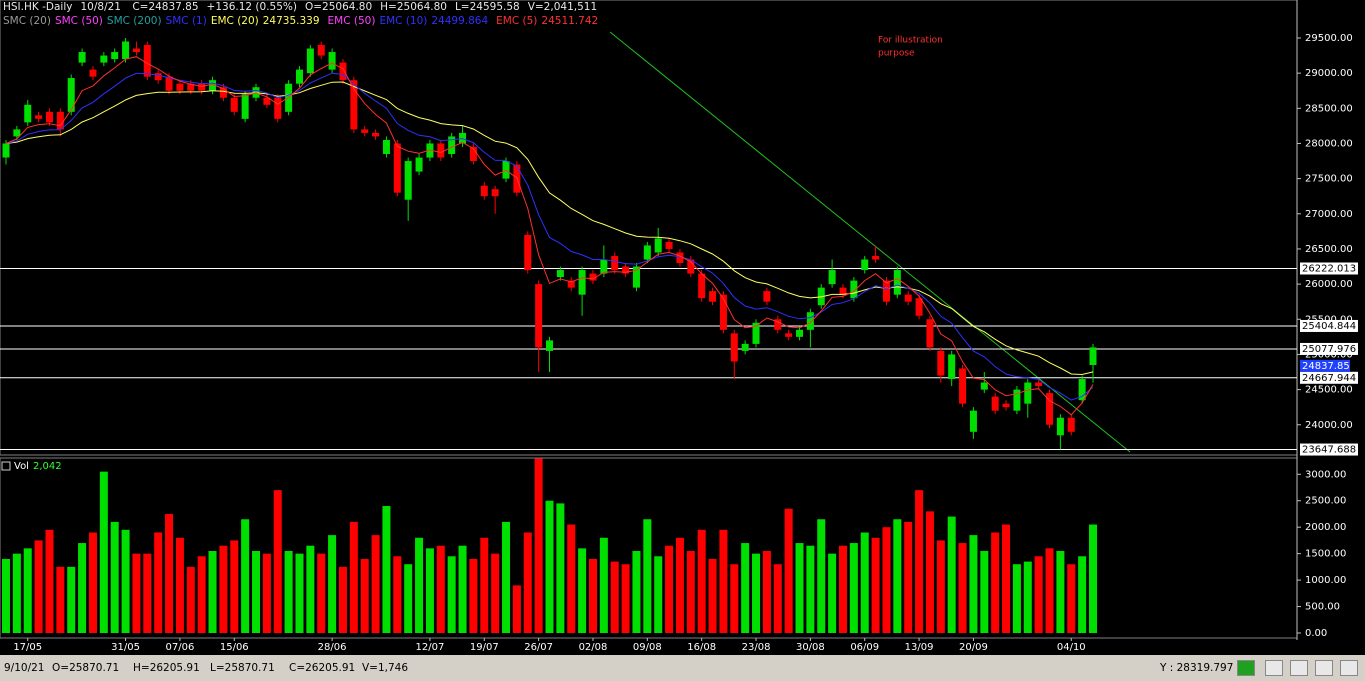  Describe the element at coordinates (1329, 284) in the screenshot. I see `y-tick-label: 26000.00` at that location.